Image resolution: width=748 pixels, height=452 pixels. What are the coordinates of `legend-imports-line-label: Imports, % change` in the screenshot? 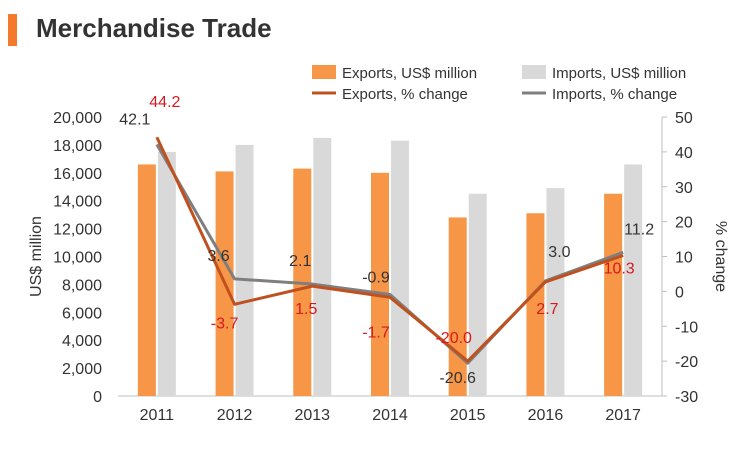 It's located at (614, 94).